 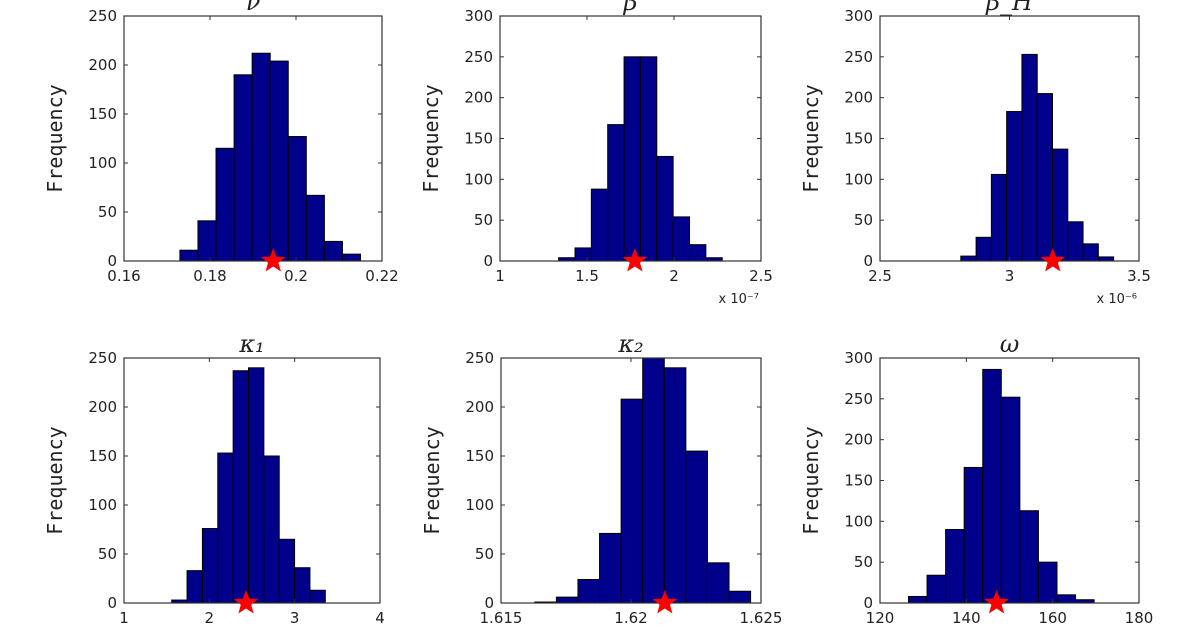 What do you see at coordinates (761, 618) in the screenshot?
I see `x-tick-label: 1.625` at bounding box center [761, 618].